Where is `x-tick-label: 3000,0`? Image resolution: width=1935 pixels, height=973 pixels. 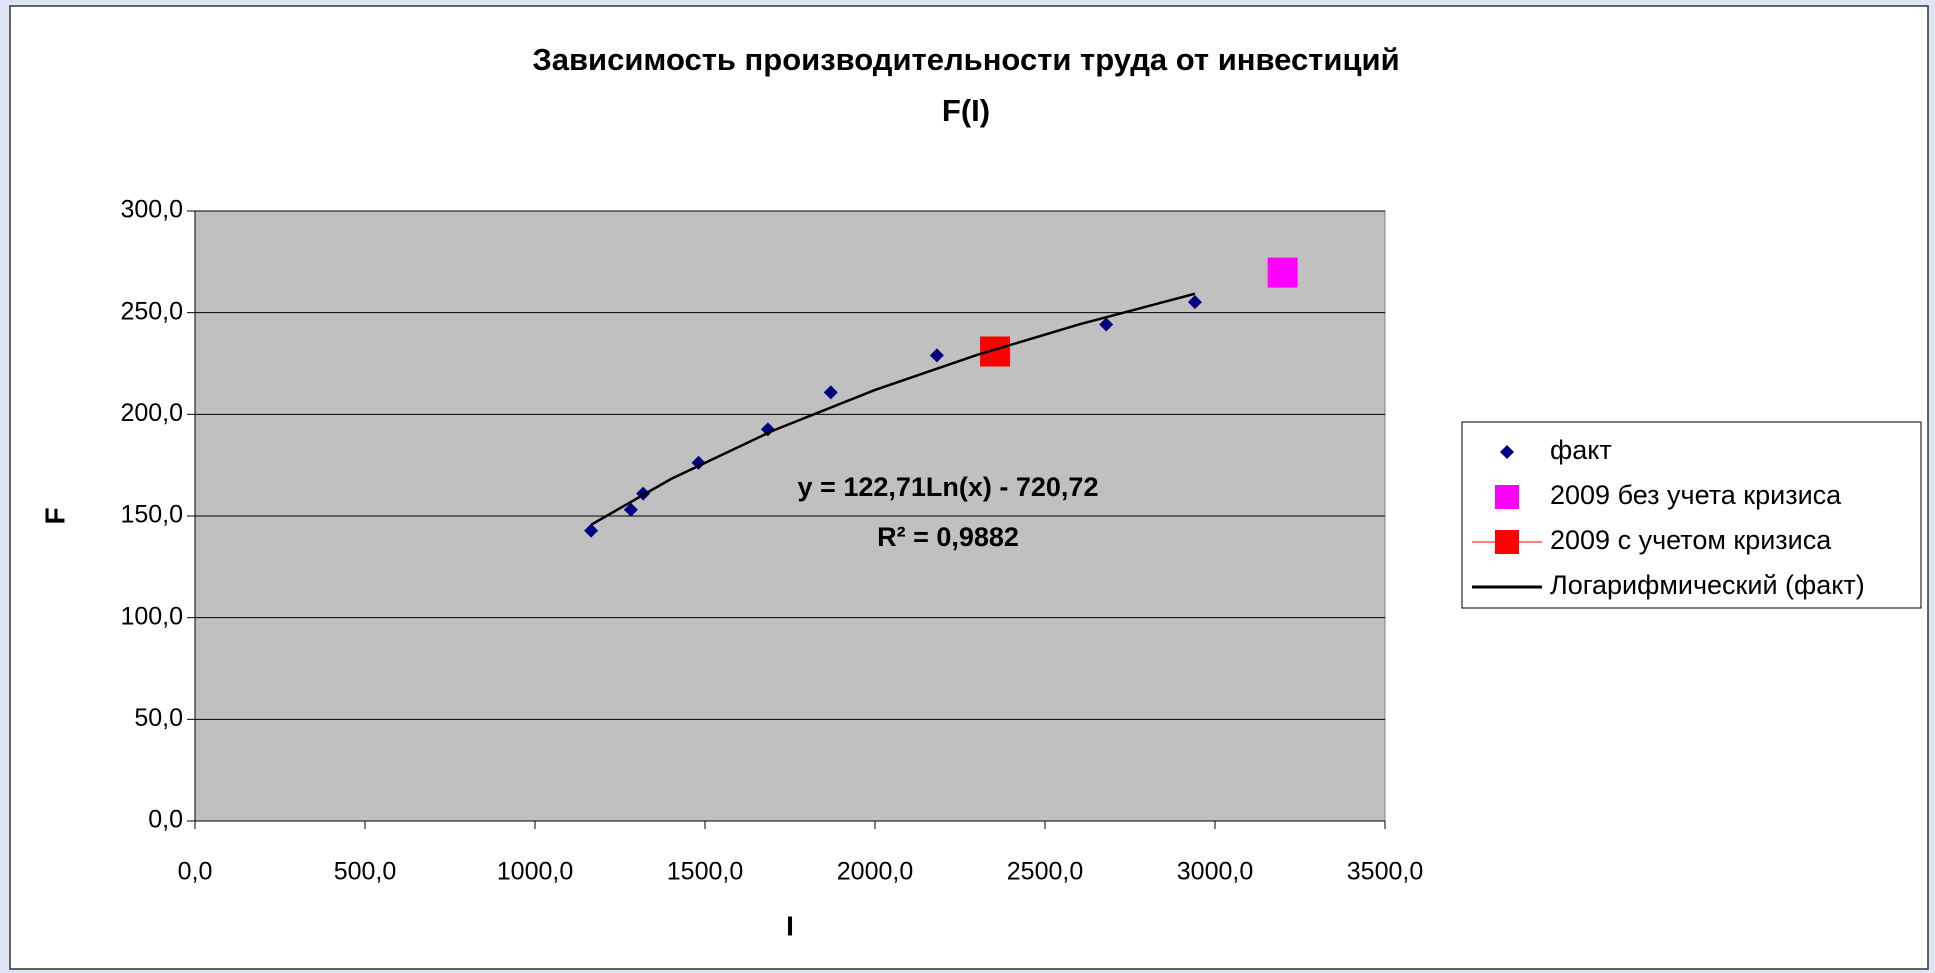
x-tick-label: 3000,0 is located at coordinates (1215, 872).